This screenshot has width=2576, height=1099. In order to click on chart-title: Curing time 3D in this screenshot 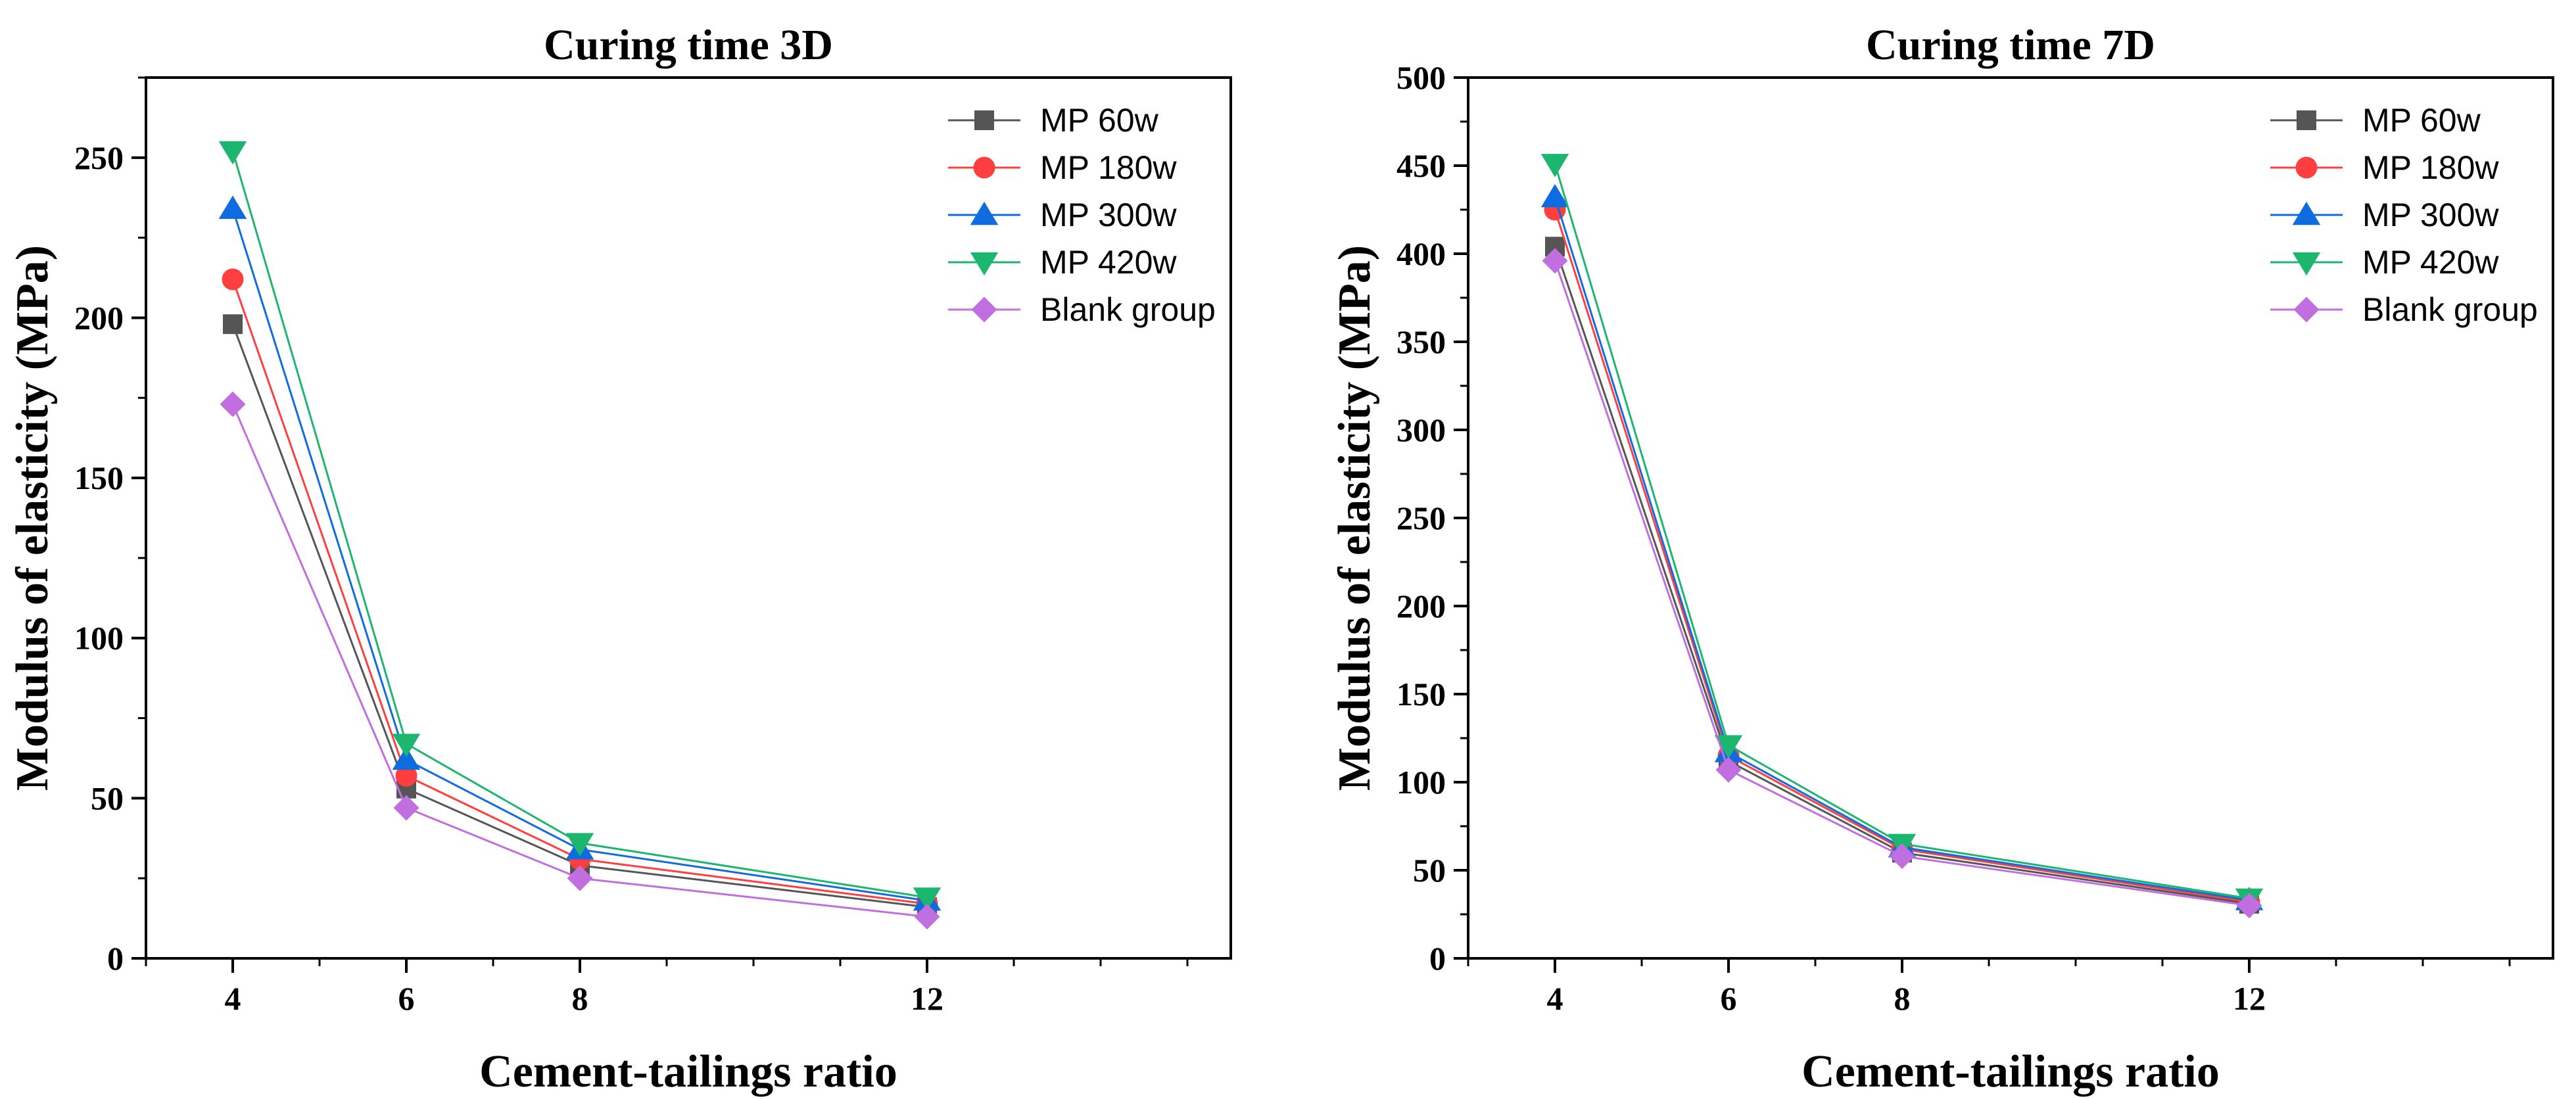, I will do `click(689, 45)`.